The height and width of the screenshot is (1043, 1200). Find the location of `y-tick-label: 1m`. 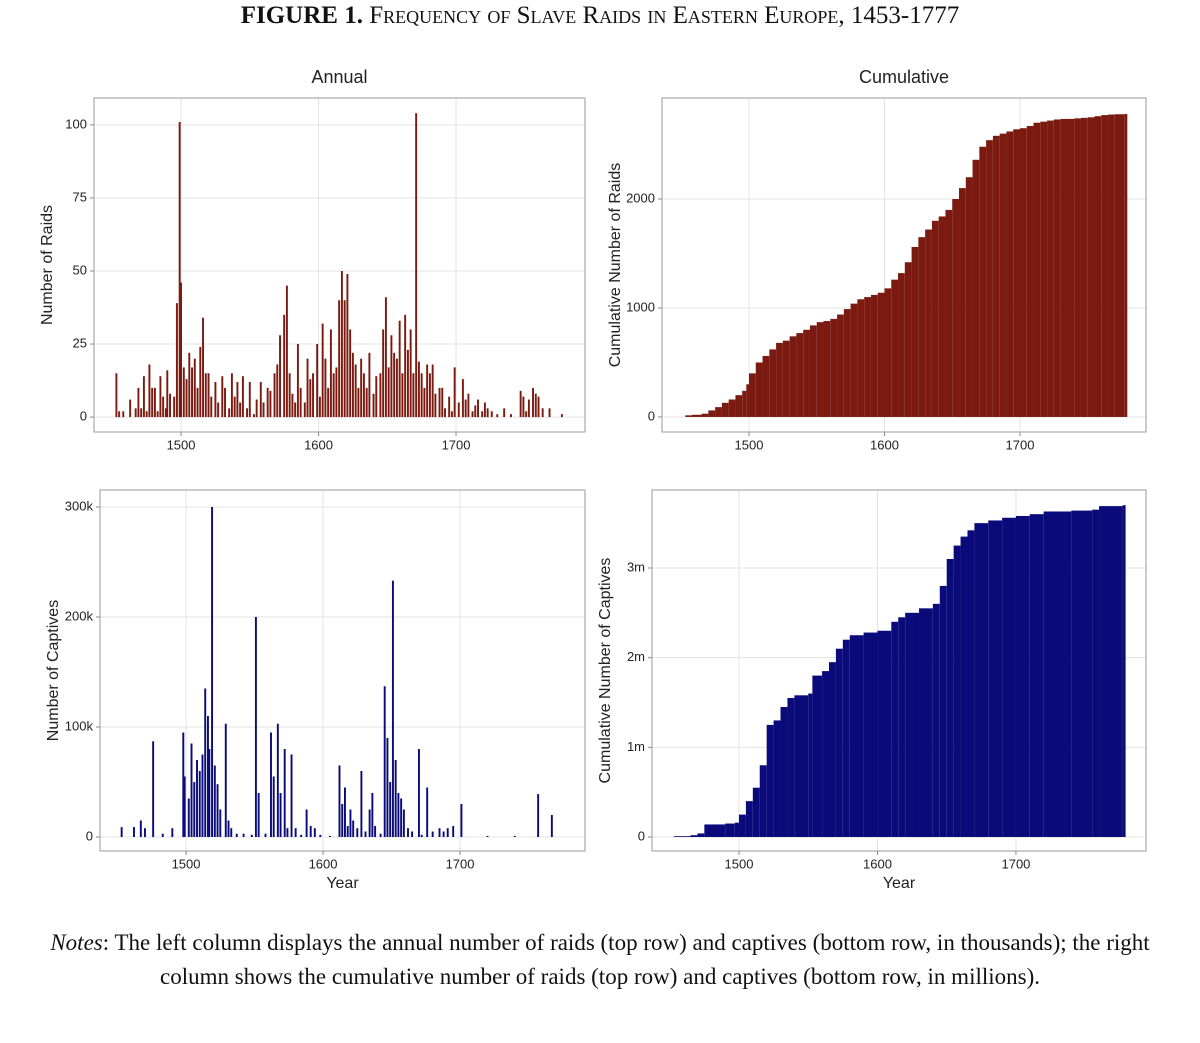

y-tick-label: 1m is located at coordinates (636, 746).